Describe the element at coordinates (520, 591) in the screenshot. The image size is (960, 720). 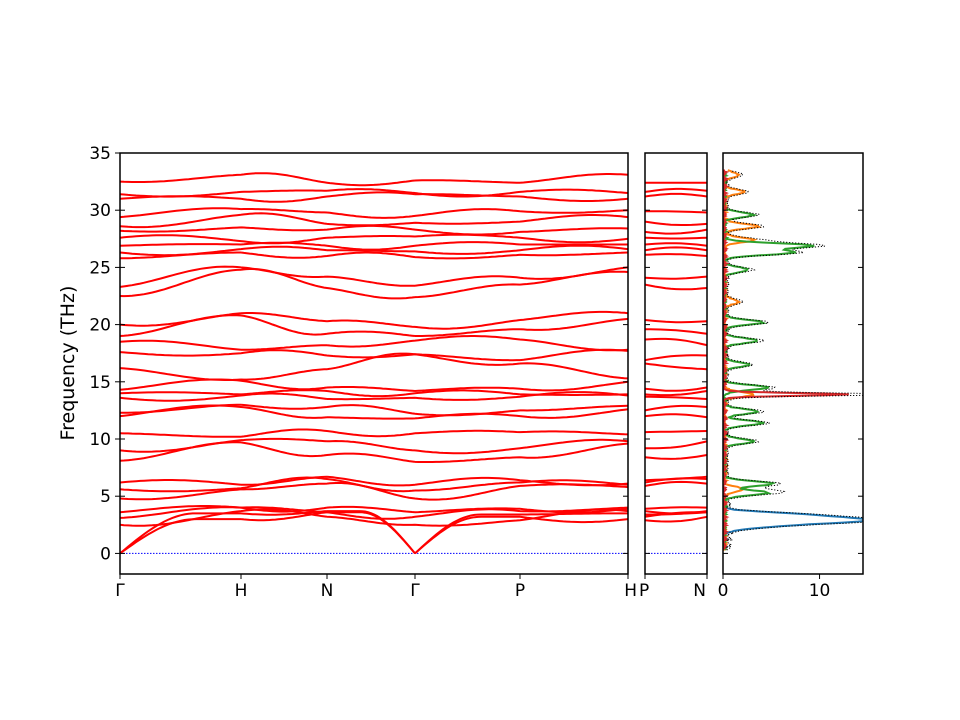
I see `x-tick-label: P` at that location.